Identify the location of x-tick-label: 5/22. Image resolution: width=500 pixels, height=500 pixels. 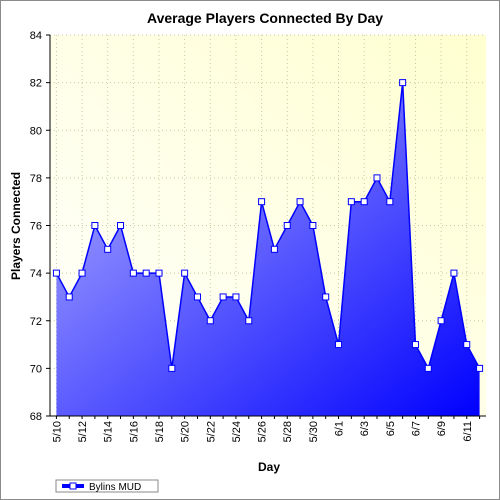
(211, 431).